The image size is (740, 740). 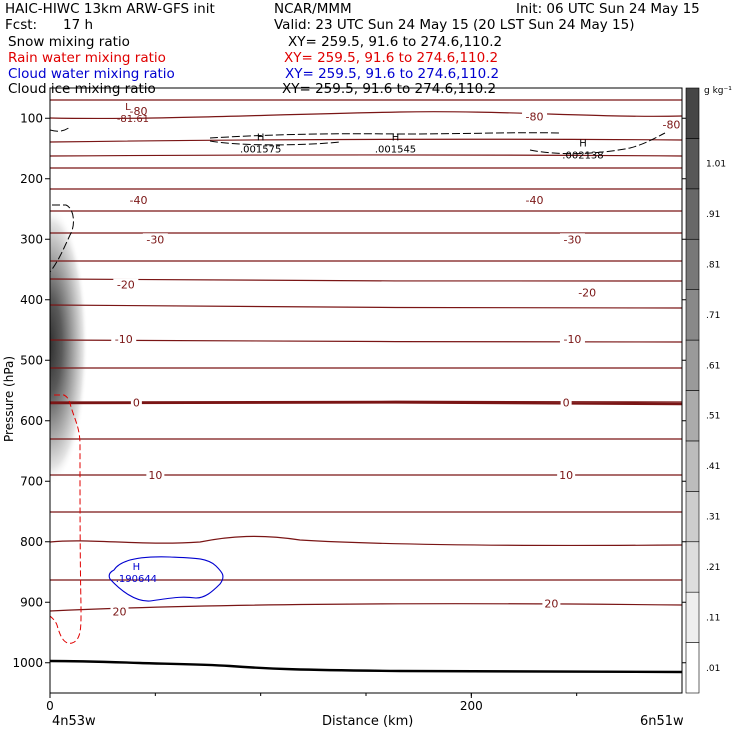 What do you see at coordinates (31, 239) in the screenshot?
I see `y-tick-label: 300` at bounding box center [31, 239].